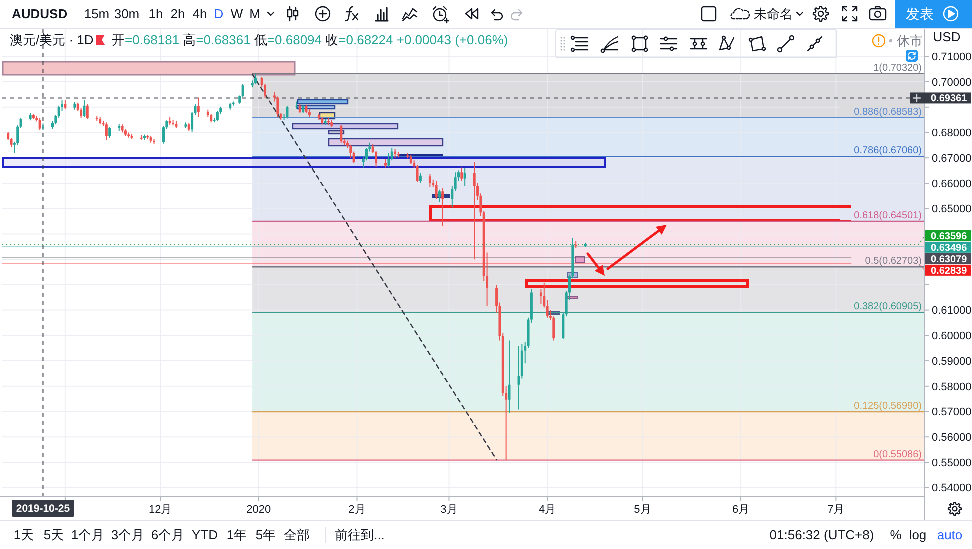  I want to click on ref-line-label: 0.125(0.56990), so click(888, 406).